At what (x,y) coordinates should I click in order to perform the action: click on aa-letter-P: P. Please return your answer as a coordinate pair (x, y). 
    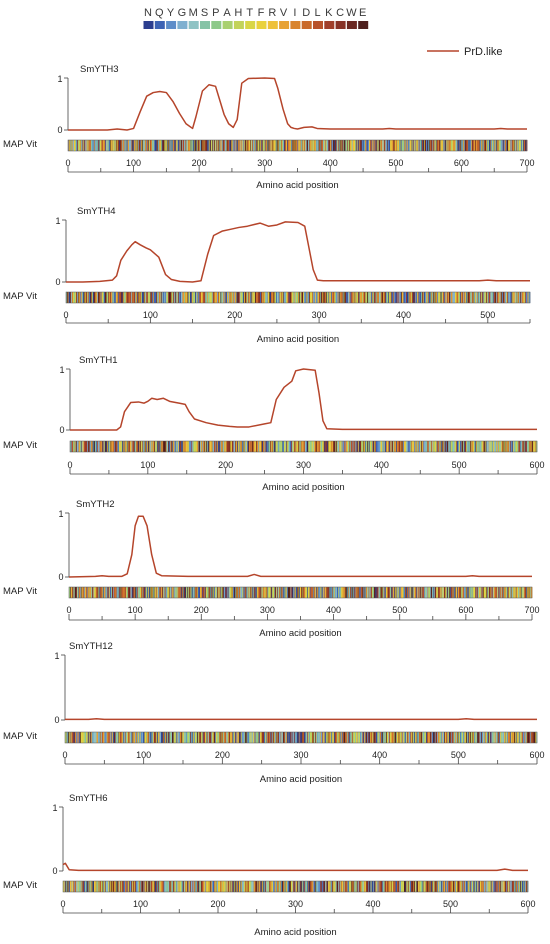
    Looking at the image, I should click on (215, 13).